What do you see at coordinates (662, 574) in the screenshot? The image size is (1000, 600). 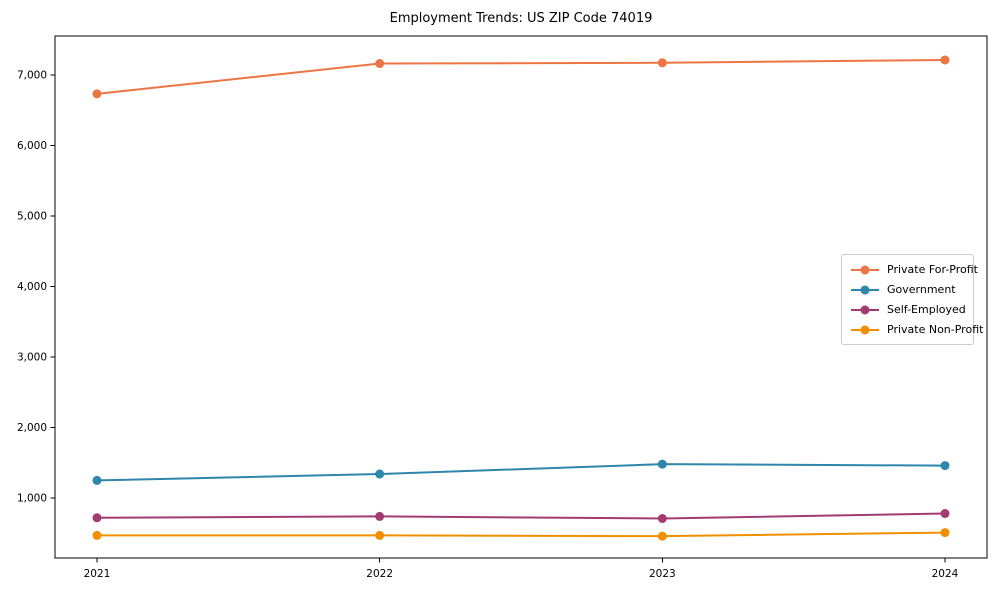 I see `x-tick-label: 2023` at bounding box center [662, 574].